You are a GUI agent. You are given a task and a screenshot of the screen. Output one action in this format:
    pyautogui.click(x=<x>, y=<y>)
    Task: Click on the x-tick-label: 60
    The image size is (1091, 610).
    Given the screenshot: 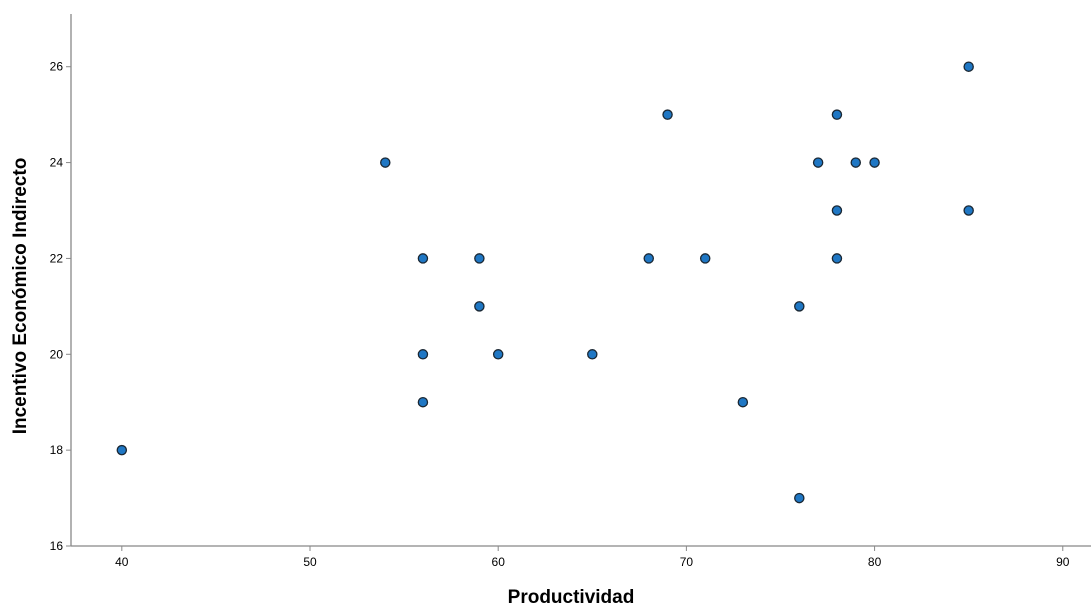 What is the action you would take?
    pyautogui.click(x=499, y=562)
    